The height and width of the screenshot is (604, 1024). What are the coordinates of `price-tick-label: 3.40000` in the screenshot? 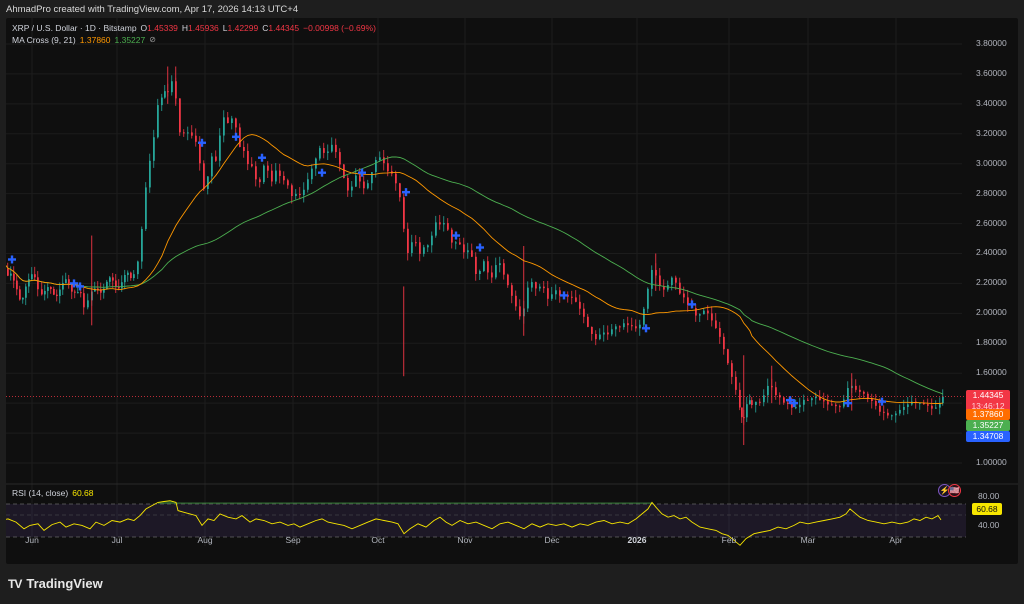 It's located at (991, 102).